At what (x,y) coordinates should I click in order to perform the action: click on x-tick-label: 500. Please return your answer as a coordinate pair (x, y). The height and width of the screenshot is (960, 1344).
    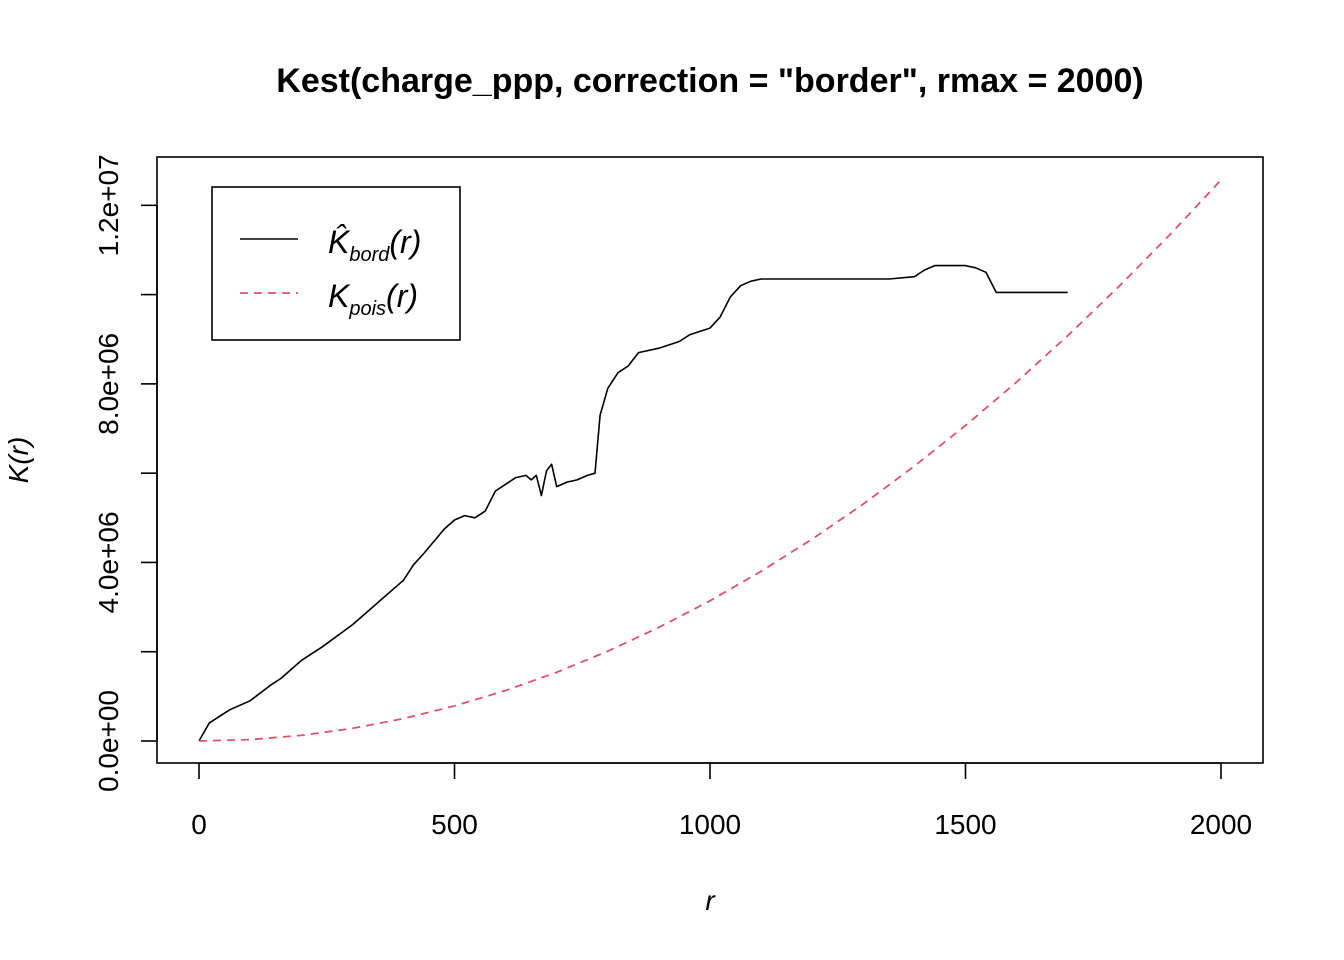
    Looking at the image, I should click on (454, 824).